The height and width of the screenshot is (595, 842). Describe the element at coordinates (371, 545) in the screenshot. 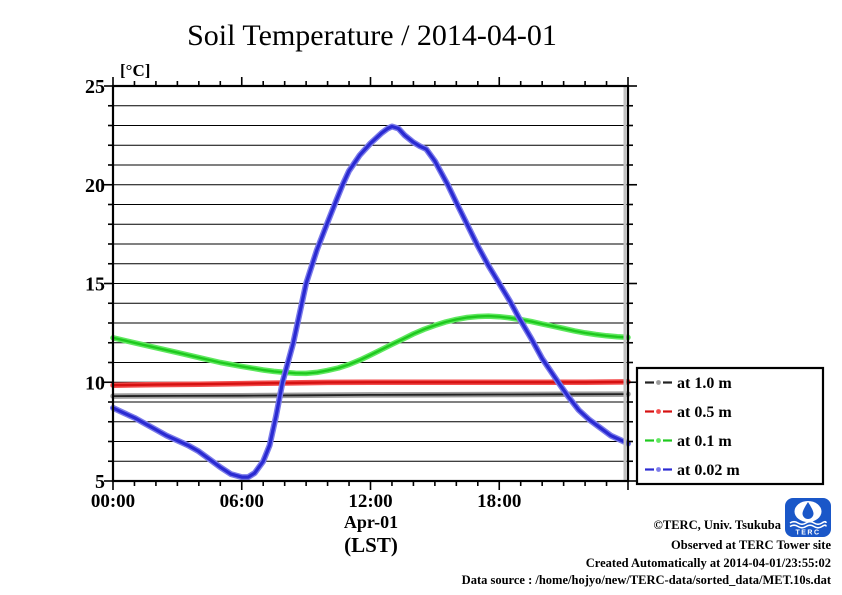

I see `x-axis-timezone-label: (LST)` at that location.